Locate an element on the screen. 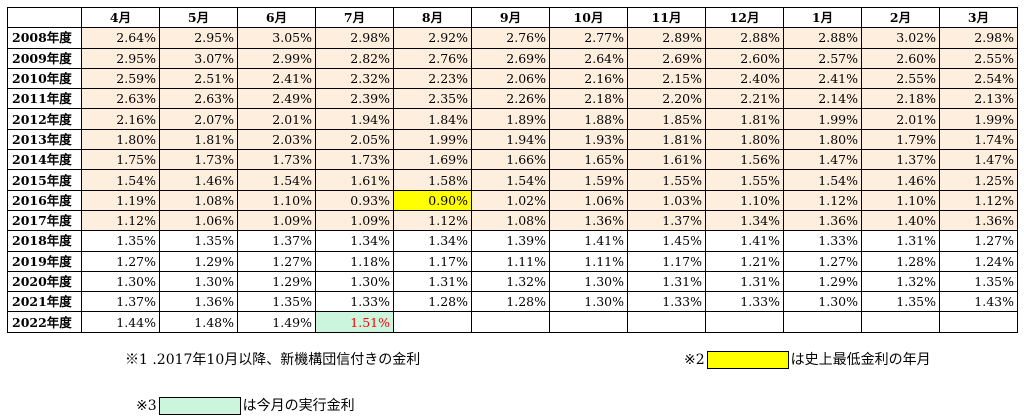 This screenshot has width=1024, height=420. rate-cell: 1.06% is located at coordinates (198, 220).